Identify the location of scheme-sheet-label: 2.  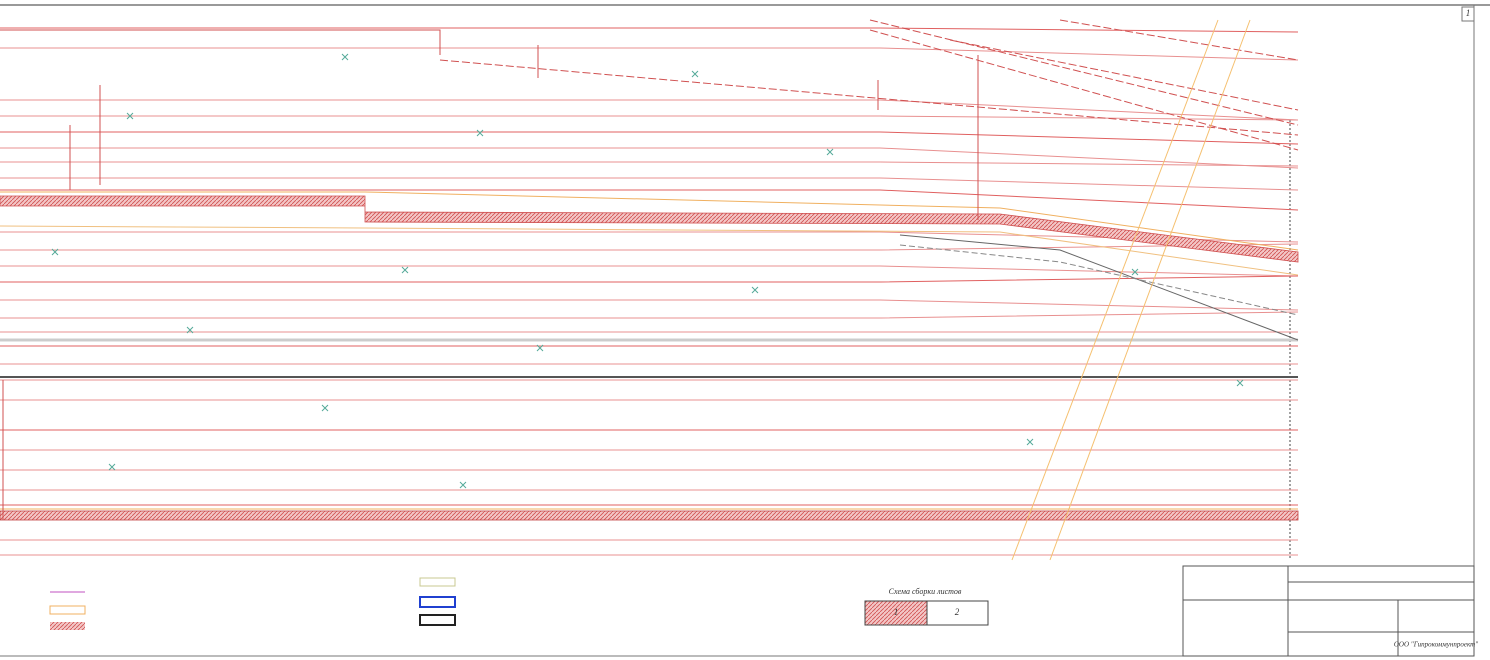
(957, 612).